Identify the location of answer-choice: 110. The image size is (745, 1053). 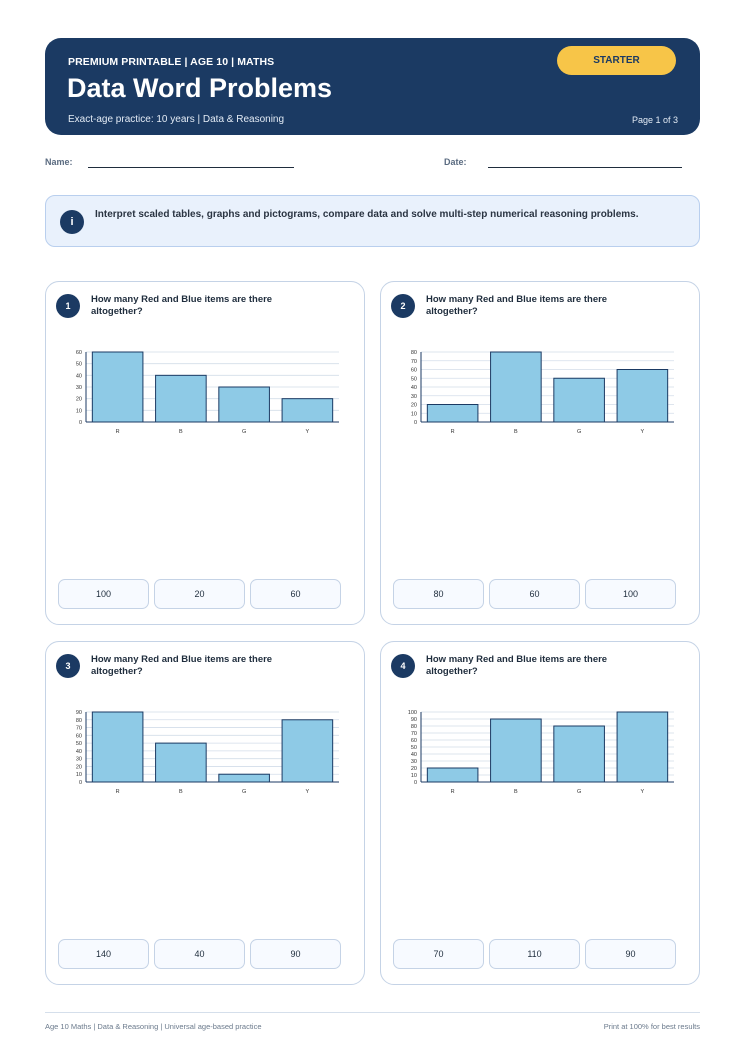
(534, 954).